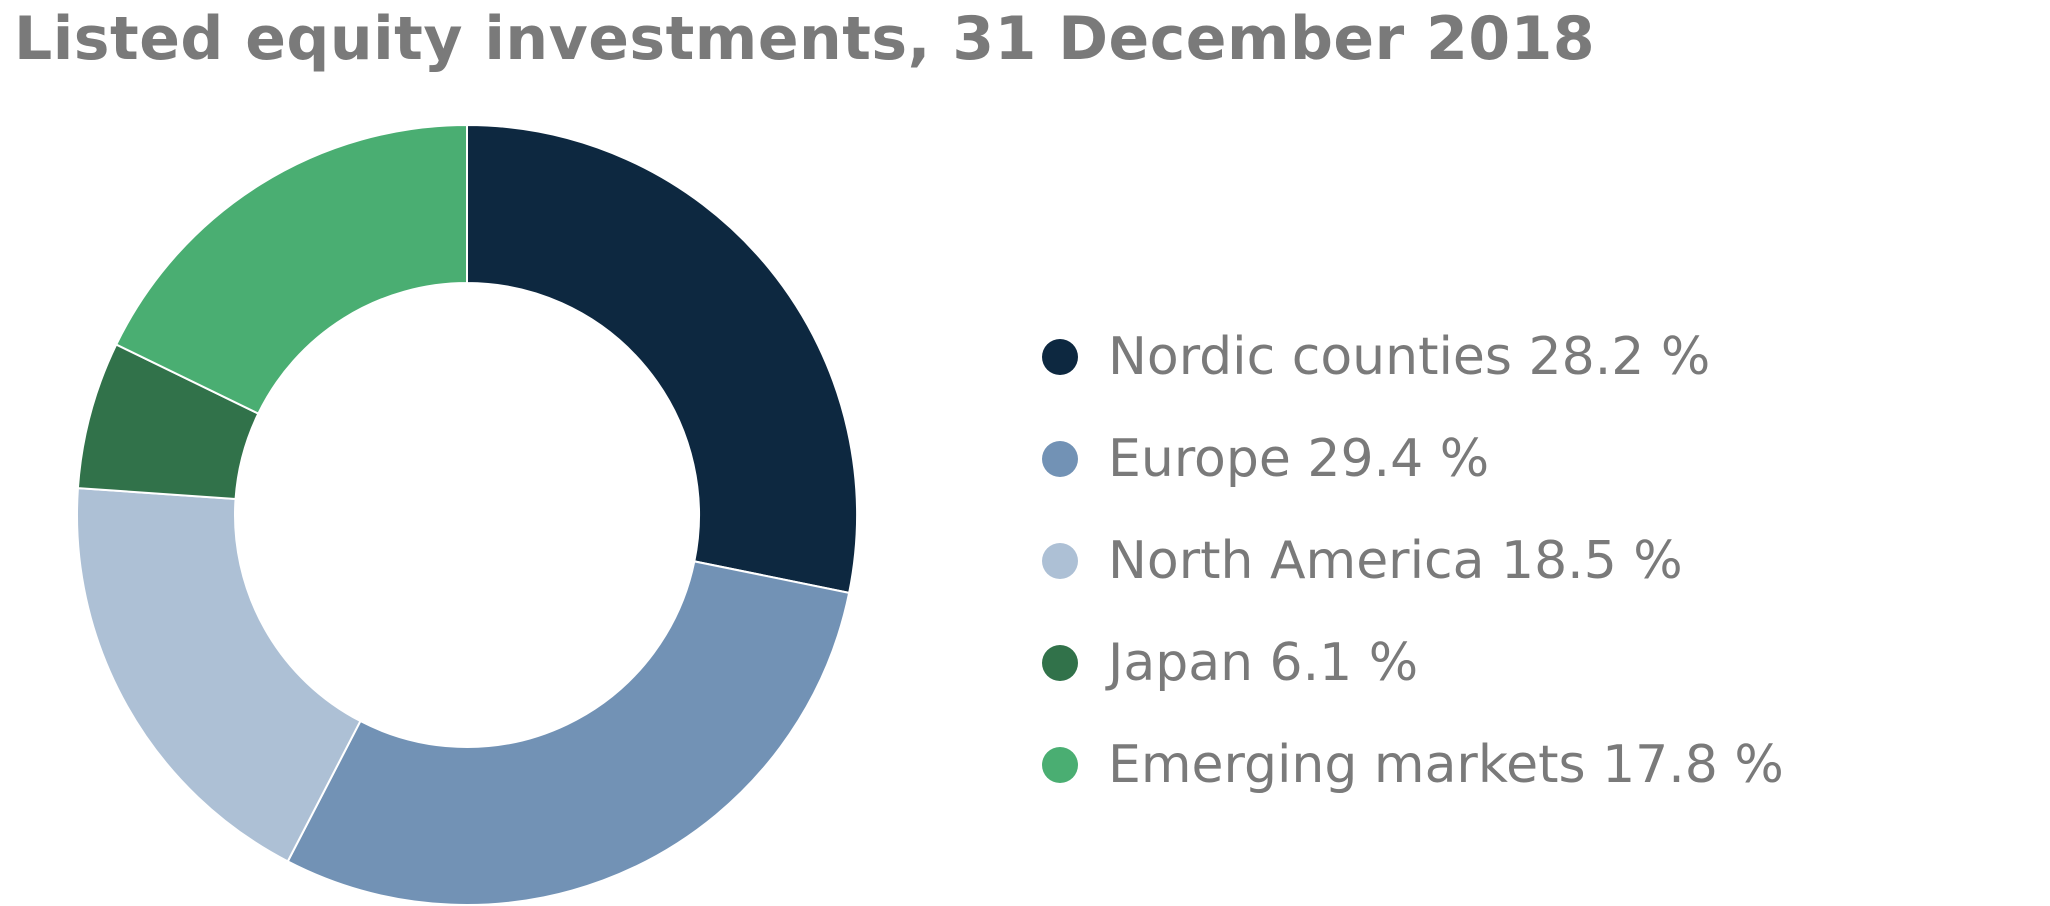 The width and height of the screenshot is (2050, 906). I want to click on legend-swatch-europe, so click(1060, 459).